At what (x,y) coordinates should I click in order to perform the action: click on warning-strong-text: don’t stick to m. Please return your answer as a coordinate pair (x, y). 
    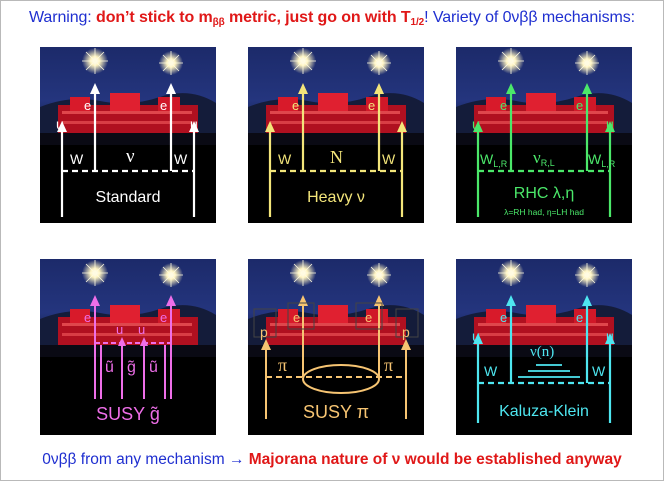
    Looking at the image, I should click on (154, 17).